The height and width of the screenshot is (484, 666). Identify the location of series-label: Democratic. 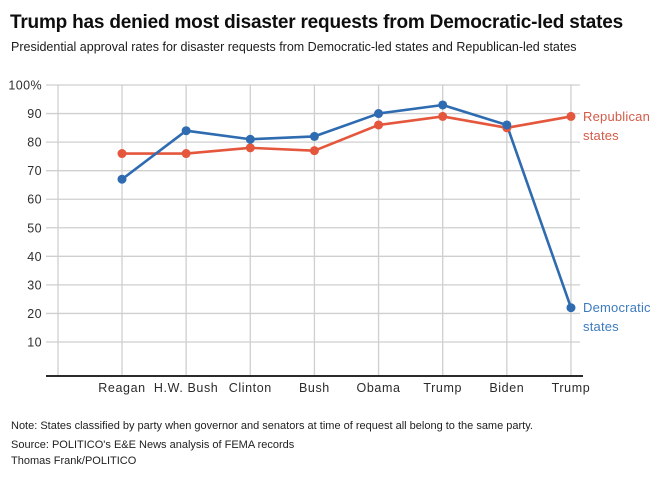
(617, 307).